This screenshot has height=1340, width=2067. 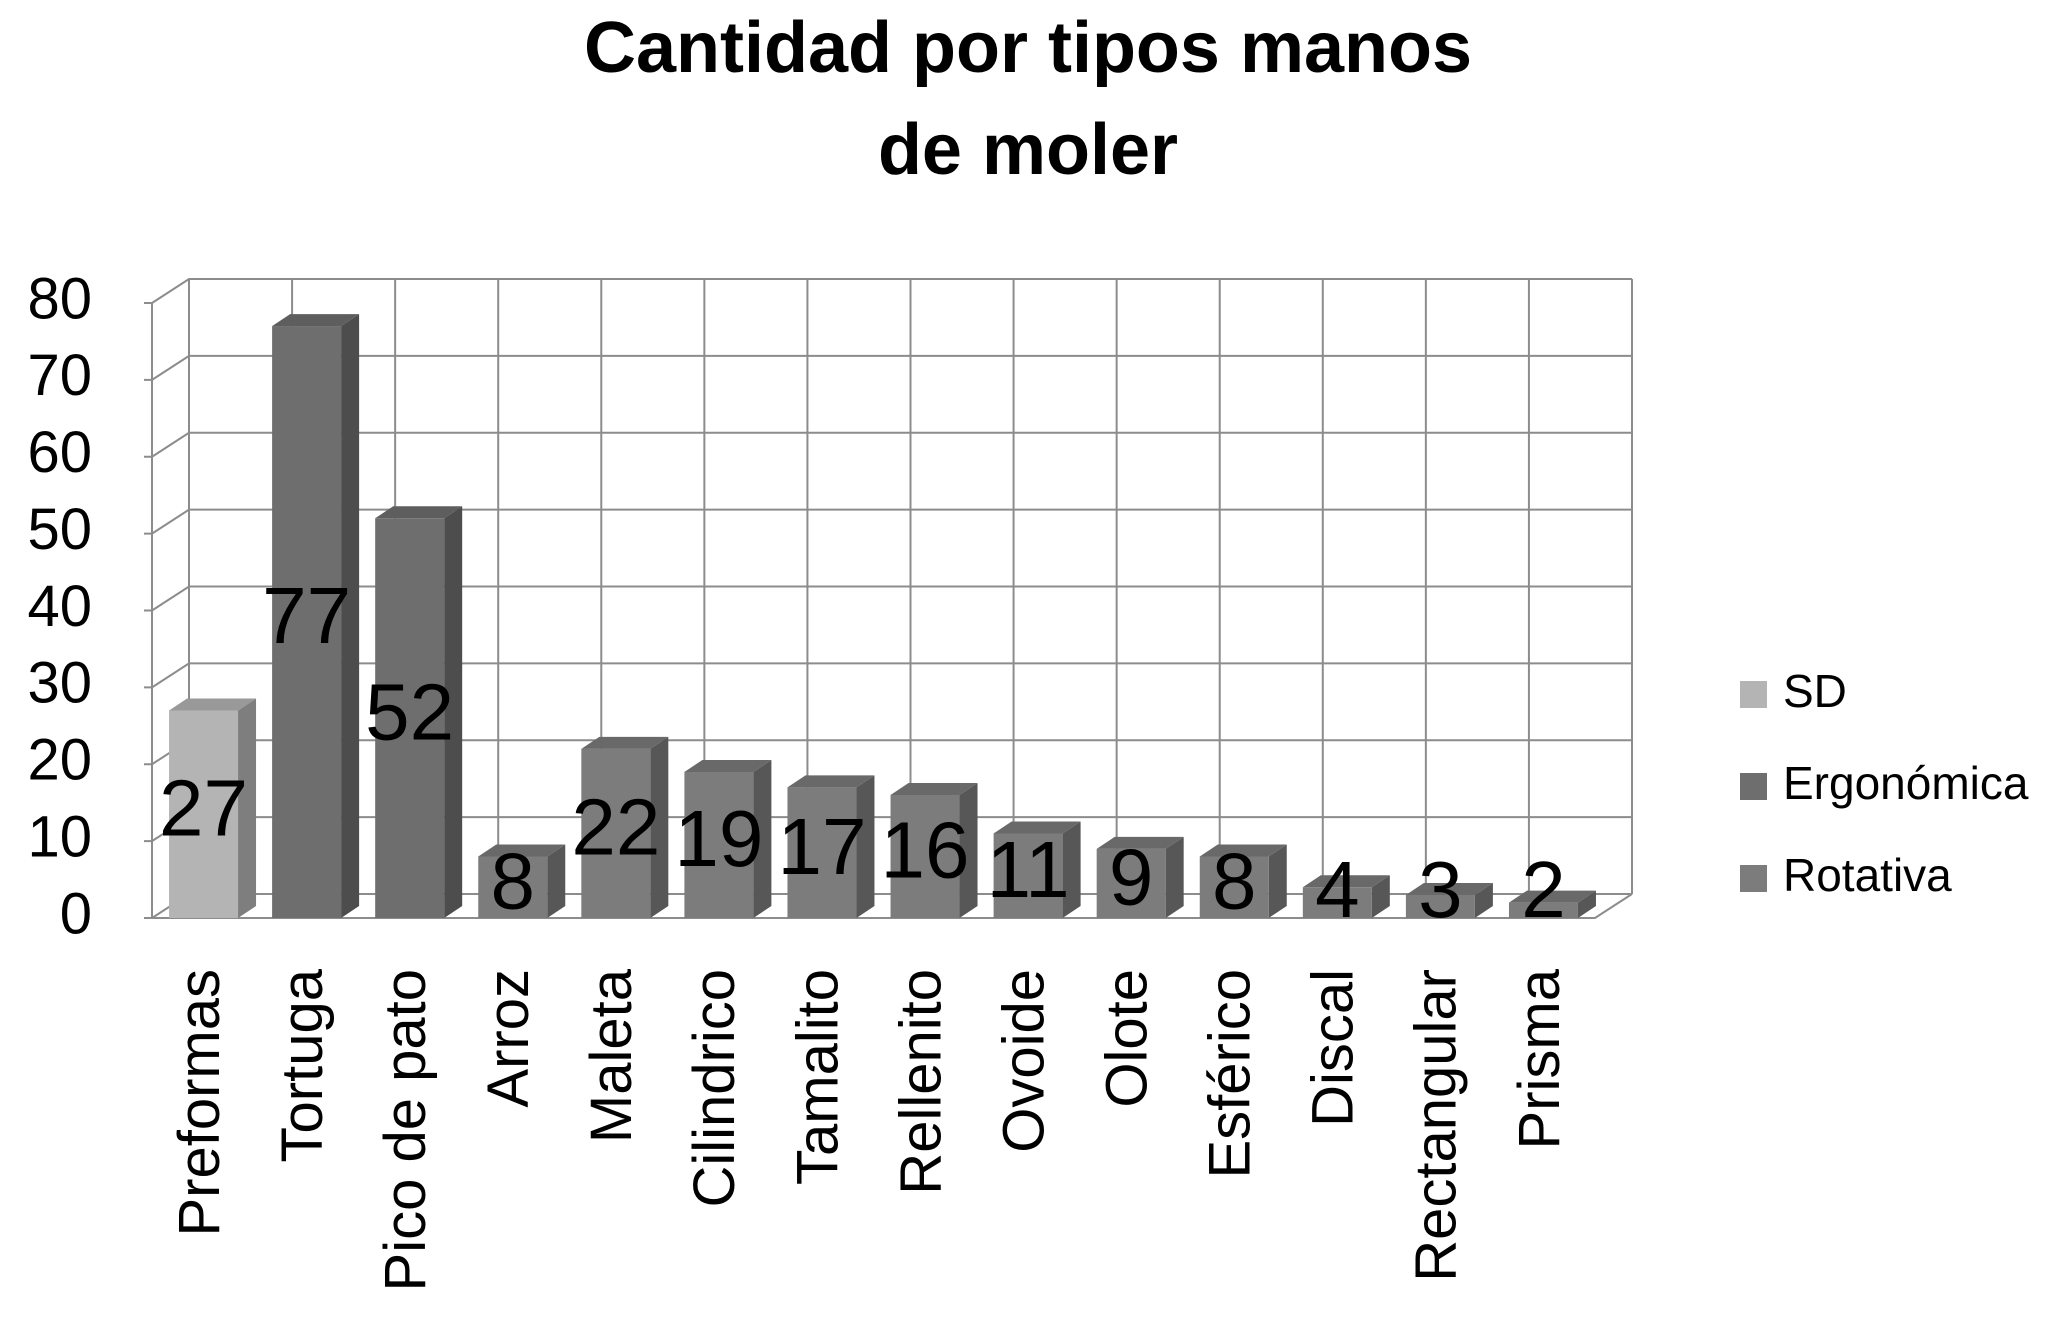 I want to click on x-tick-label: Esférico, so click(x=1230, y=1074).